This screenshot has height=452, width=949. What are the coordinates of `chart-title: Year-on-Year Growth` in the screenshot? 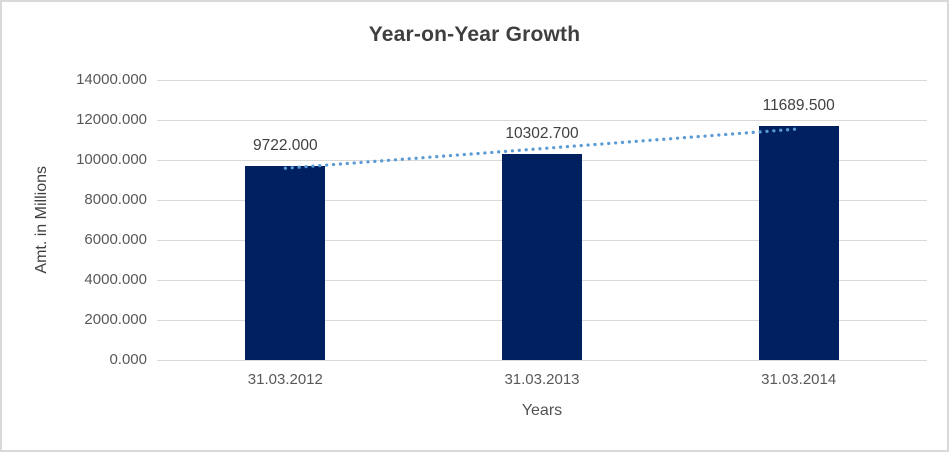 It's located at (474, 34).